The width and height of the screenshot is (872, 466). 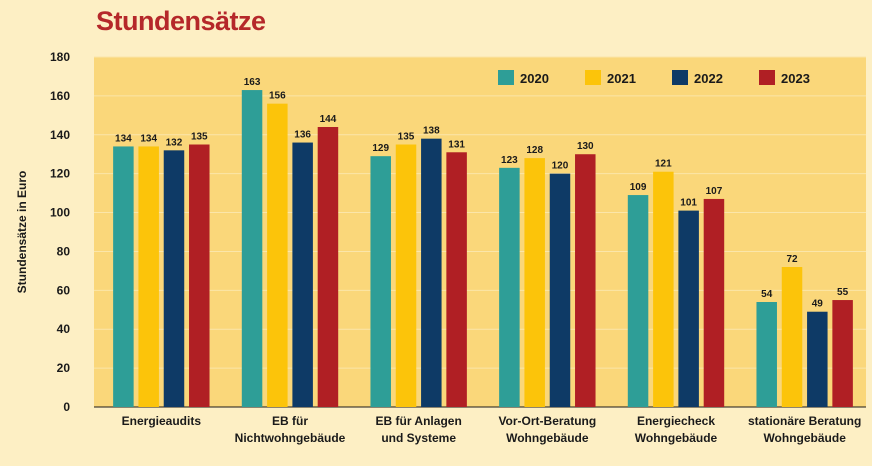 I want to click on x-tick-label: Energieaudits, so click(x=162, y=421).